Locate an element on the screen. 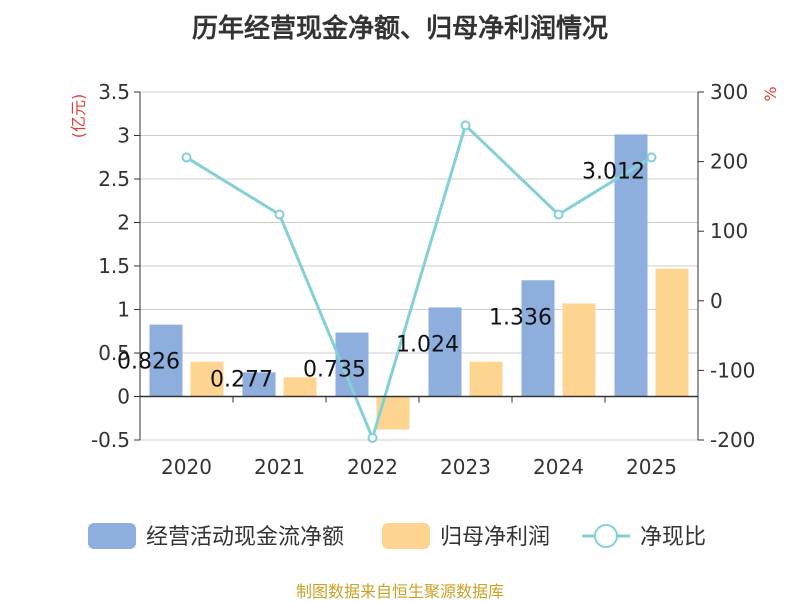  category-label: 2025 is located at coordinates (651, 467).